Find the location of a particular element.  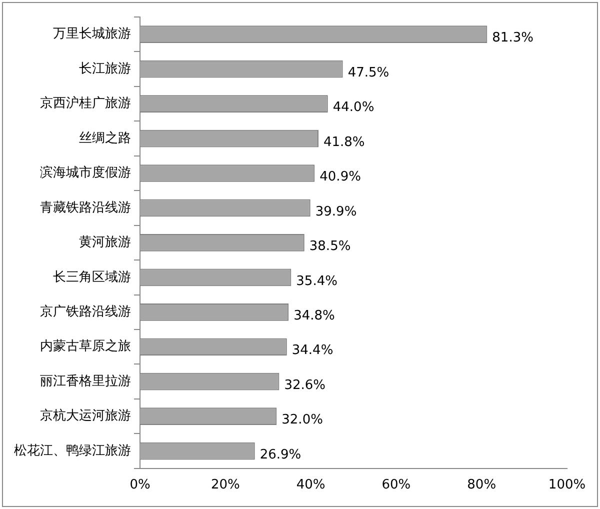

x-tick-label: 20% is located at coordinates (225, 485).